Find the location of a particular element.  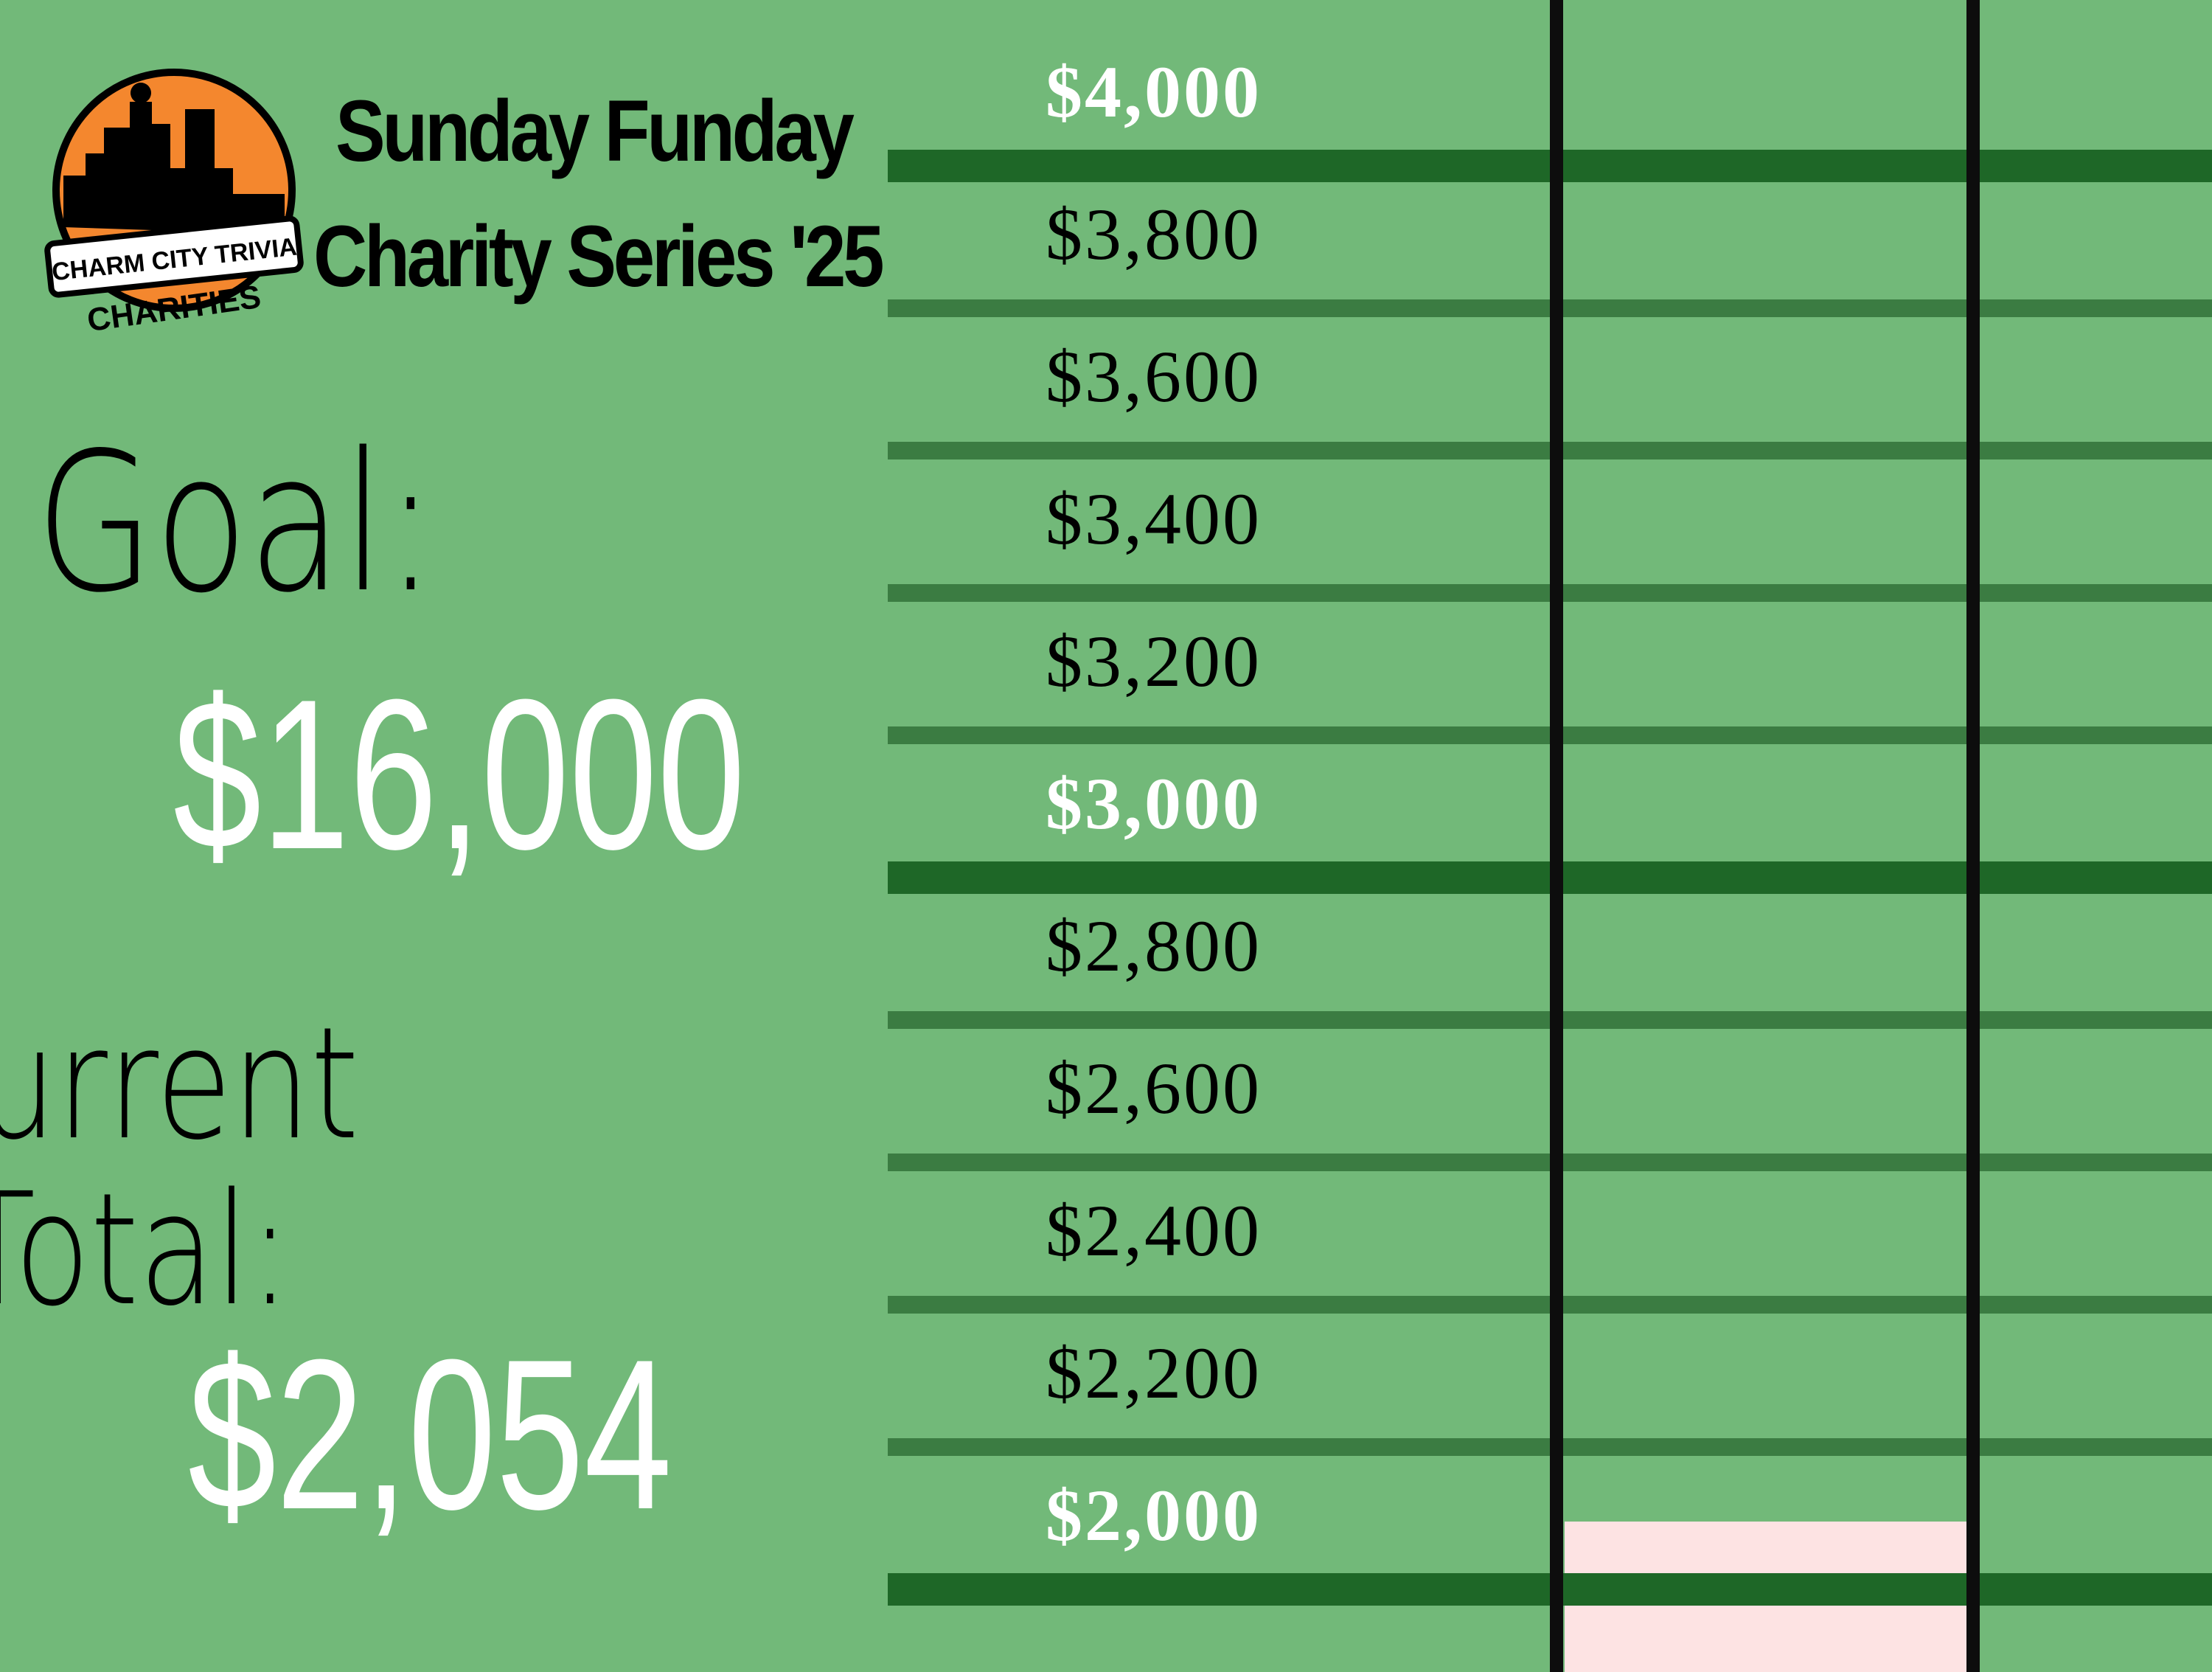

scale-tick-label: $2,400 is located at coordinates (1154, 1231).